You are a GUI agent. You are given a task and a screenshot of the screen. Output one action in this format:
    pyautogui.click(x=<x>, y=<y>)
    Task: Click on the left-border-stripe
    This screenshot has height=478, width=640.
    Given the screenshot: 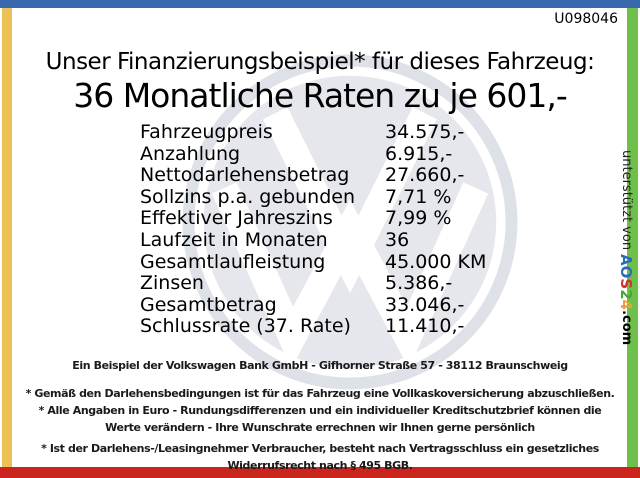 What is the action you would take?
    pyautogui.click(x=7, y=237)
    